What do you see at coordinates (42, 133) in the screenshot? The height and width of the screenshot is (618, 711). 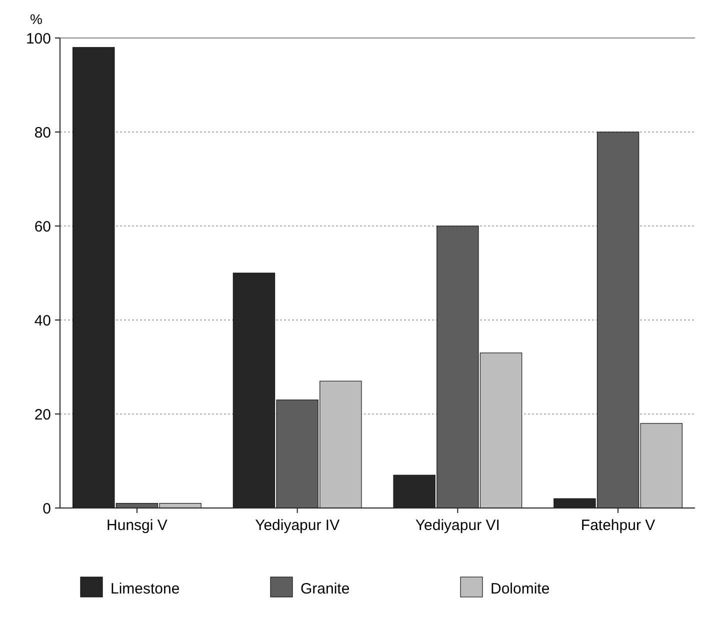 I see `y-tick-label: 80` at bounding box center [42, 133].